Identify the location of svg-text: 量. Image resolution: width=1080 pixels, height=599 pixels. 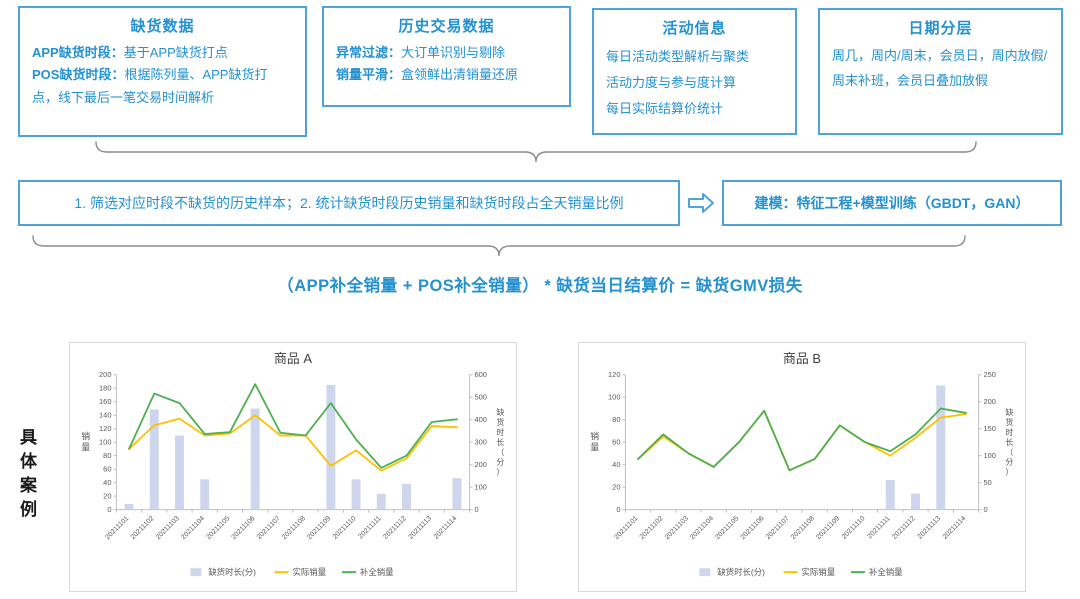
(85, 448).